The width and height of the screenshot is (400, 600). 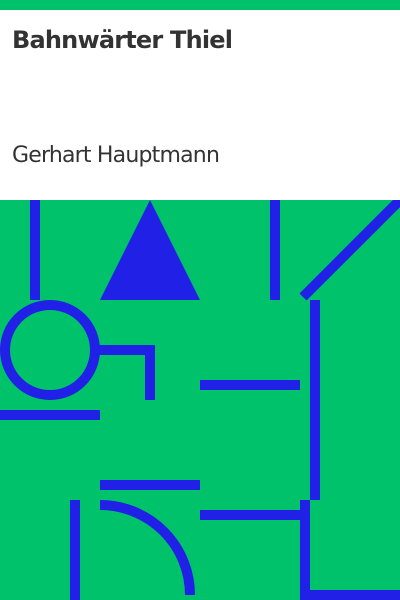 I want to click on top-color-strip, so click(x=200, y=5).